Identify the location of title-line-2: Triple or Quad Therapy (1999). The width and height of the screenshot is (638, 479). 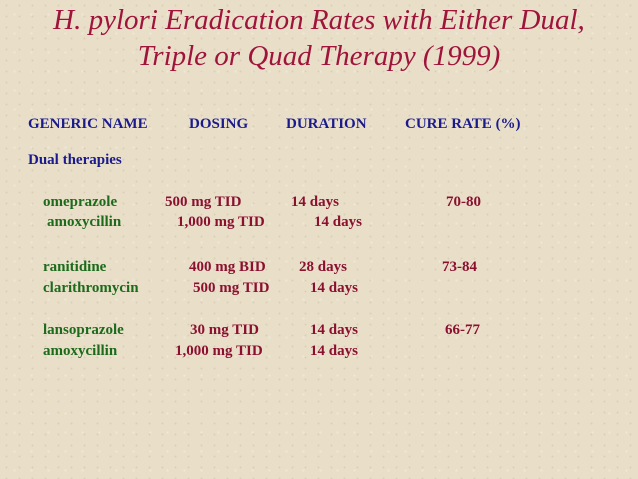
(319, 56).